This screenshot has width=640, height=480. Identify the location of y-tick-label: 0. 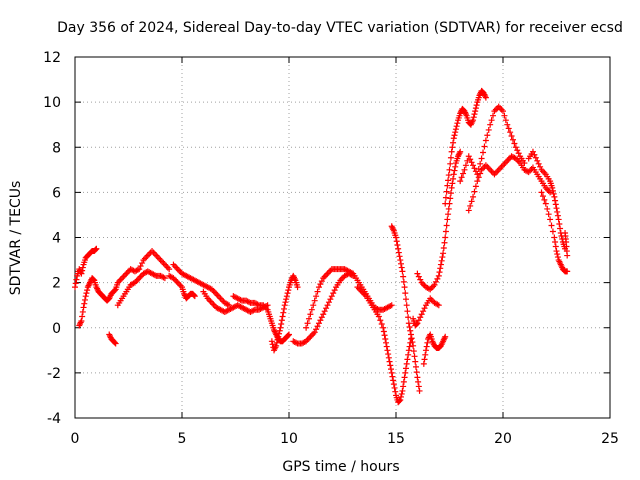
(56, 329).